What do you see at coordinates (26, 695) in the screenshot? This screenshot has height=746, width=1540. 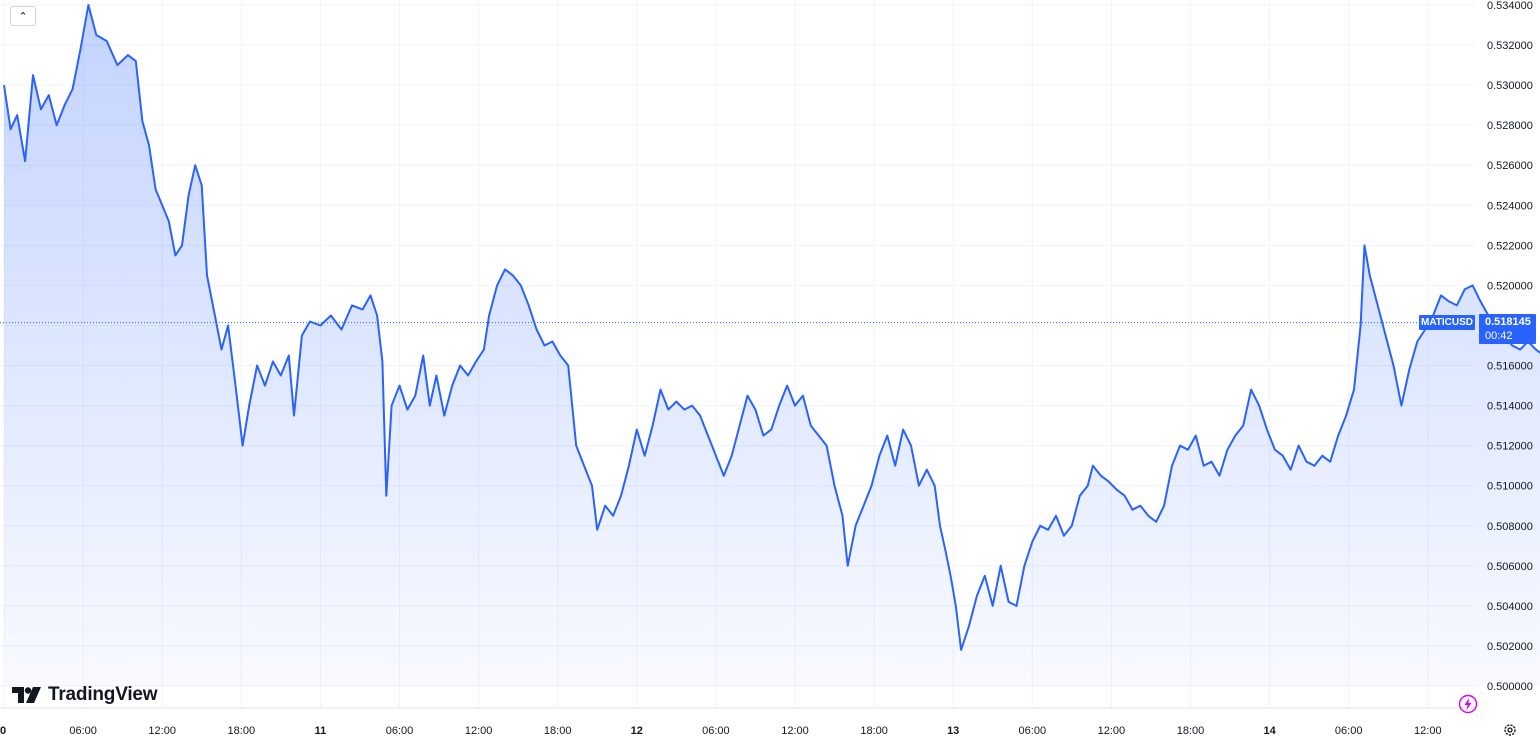 I see `tradingview-logo-icon` at bounding box center [26, 695].